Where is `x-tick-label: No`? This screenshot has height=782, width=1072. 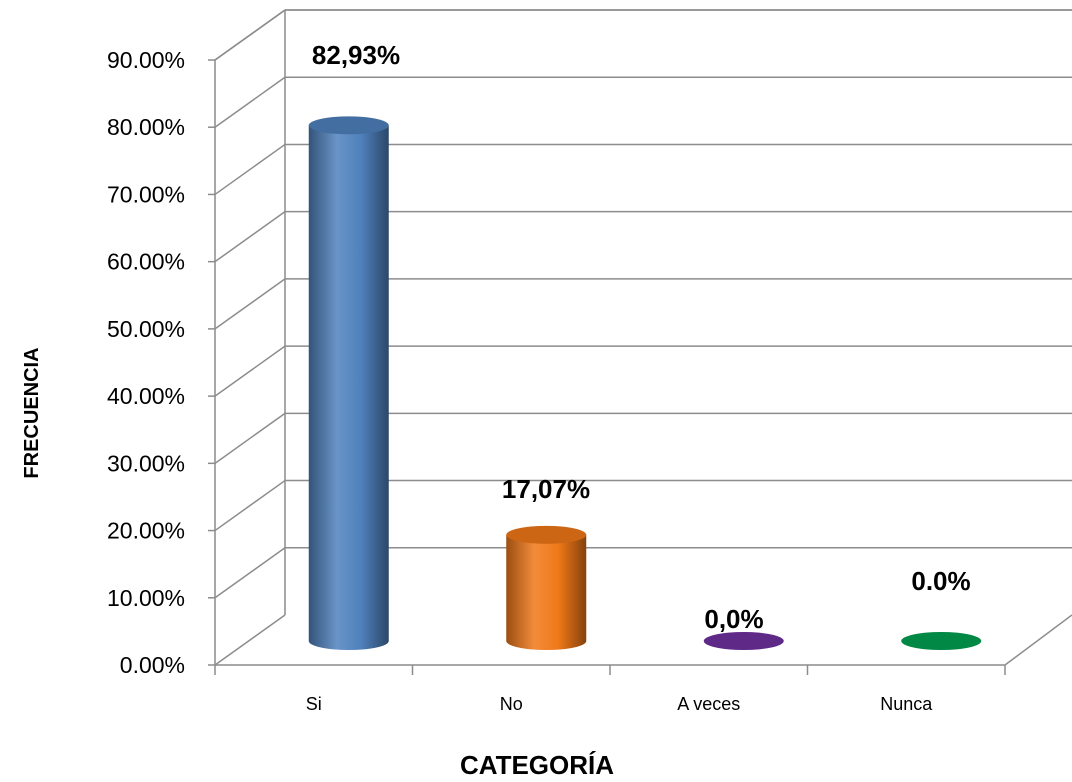 x-tick-label: No is located at coordinates (511, 704).